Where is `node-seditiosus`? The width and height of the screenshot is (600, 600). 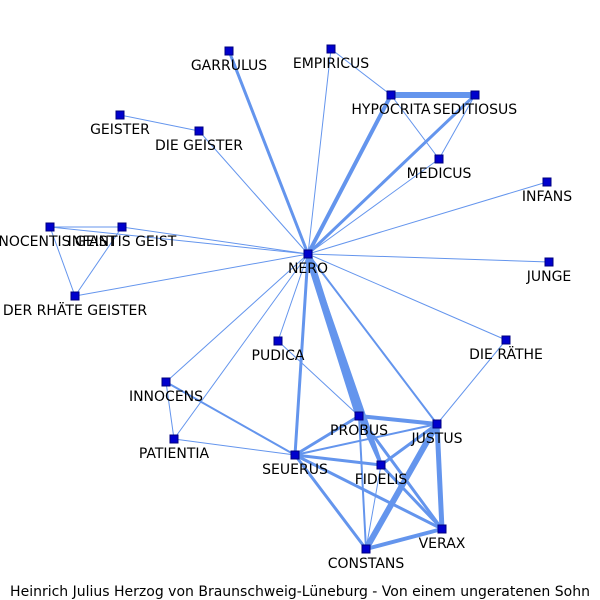 node-seditiosus is located at coordinates (475, 95).